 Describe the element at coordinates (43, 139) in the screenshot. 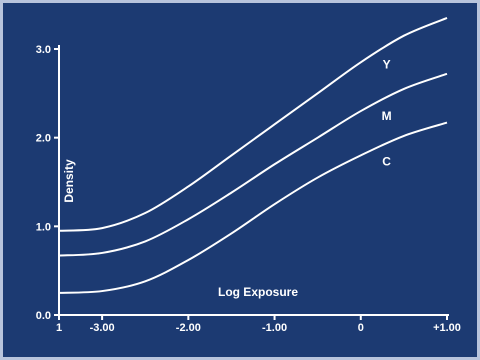

I see `y-tick-label: 2.0` at that location.